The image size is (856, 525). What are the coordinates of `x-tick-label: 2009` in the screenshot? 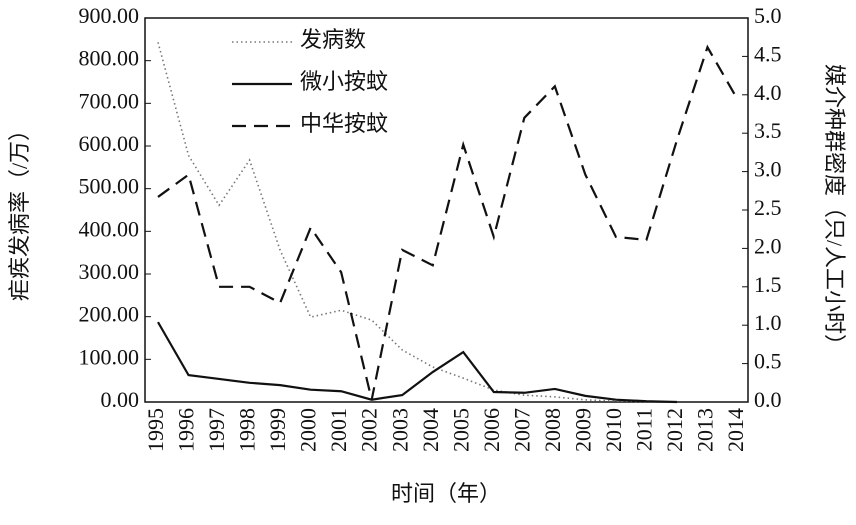 It's located at (582, 430).